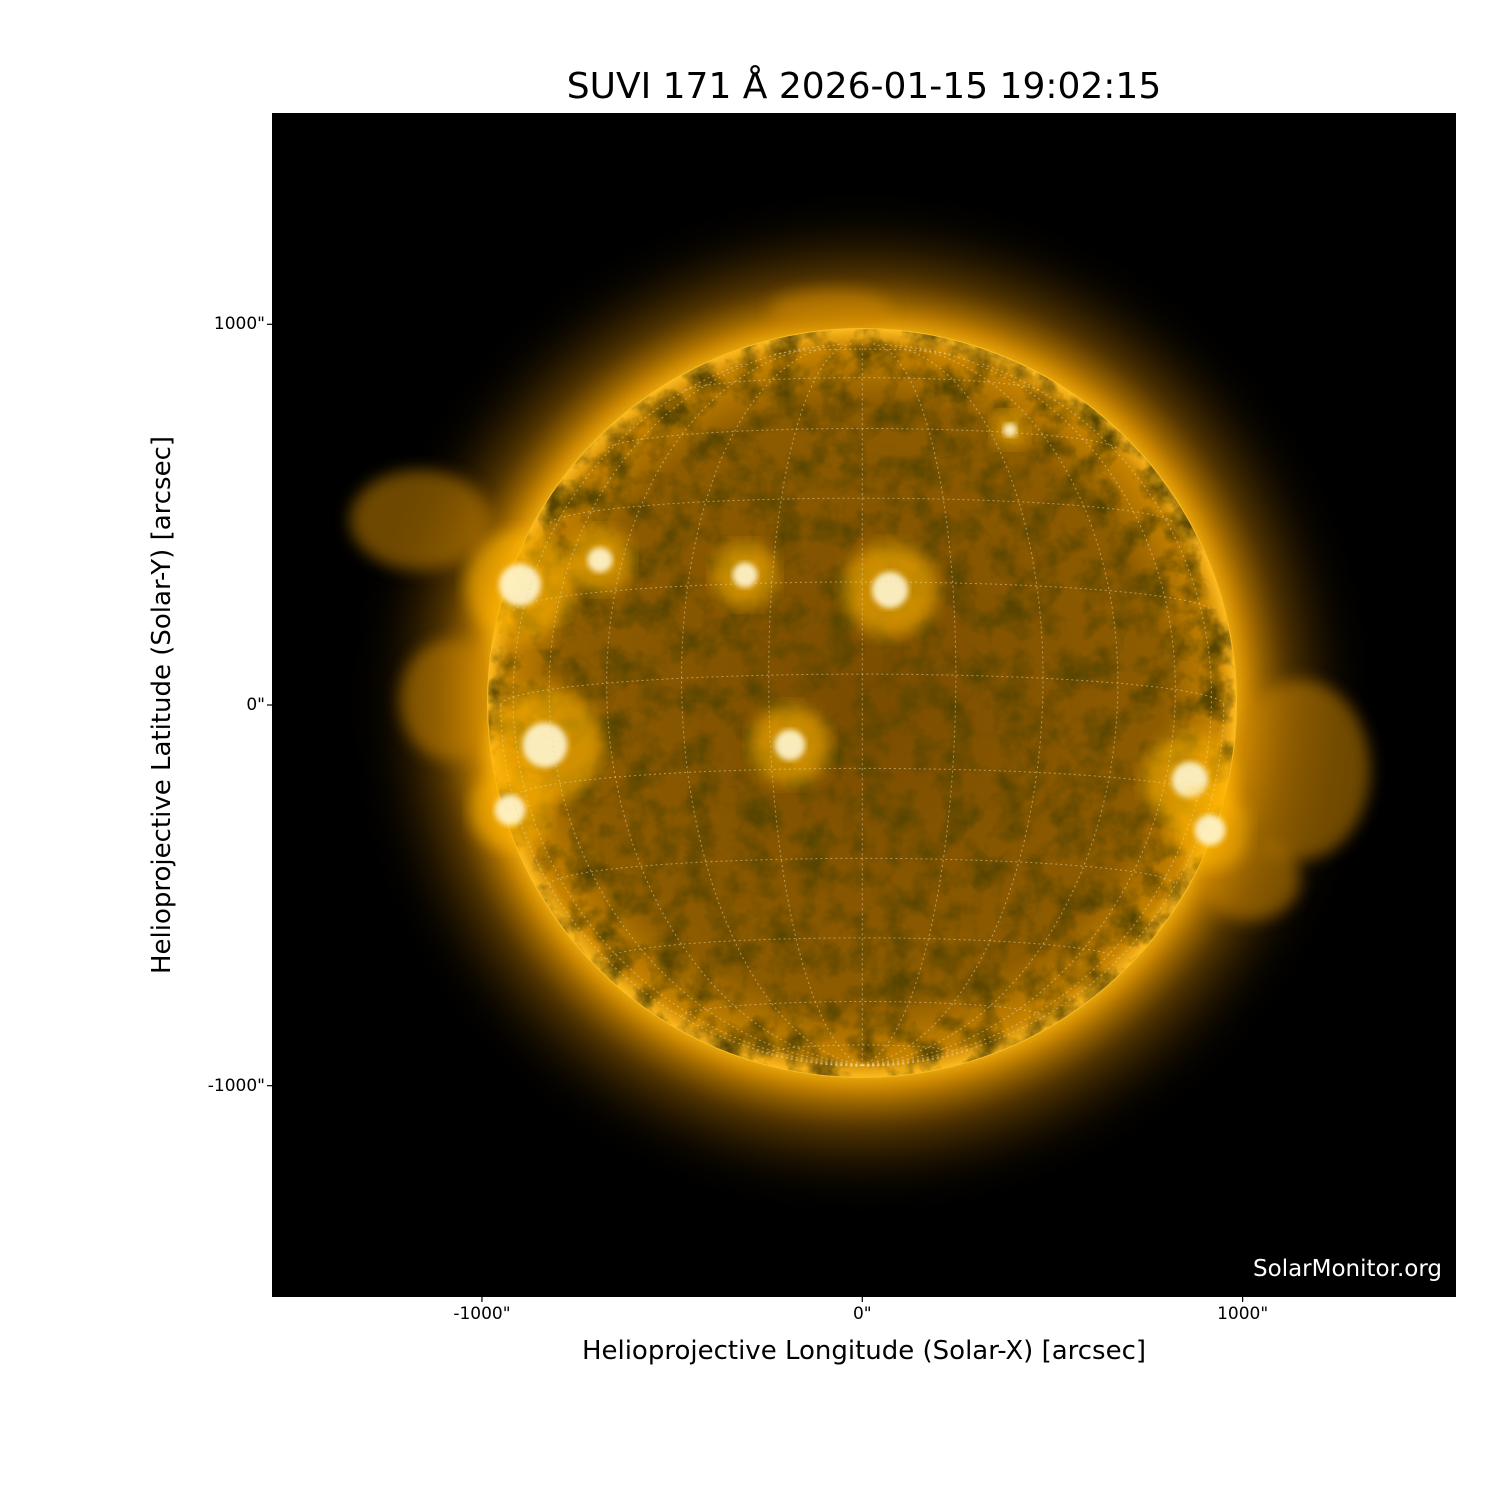  I want to click on x-tick-label: 1000", so click(1243, 1314).